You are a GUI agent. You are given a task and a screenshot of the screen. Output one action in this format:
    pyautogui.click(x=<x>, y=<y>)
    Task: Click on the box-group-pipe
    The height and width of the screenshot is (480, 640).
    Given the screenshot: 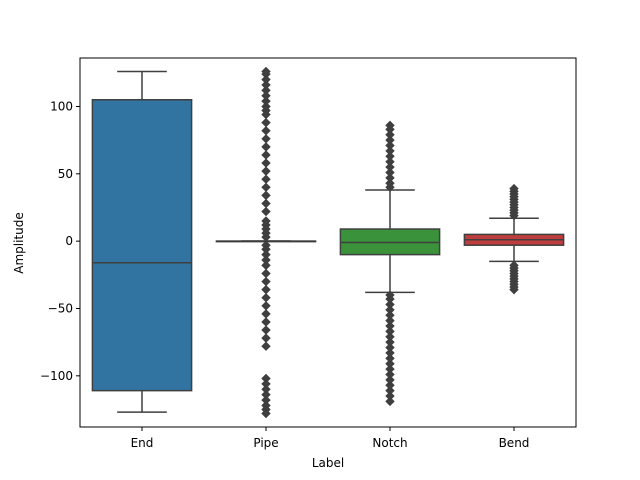 What is the action you would take?
    pyautogui.click(x=266, y=242)
    